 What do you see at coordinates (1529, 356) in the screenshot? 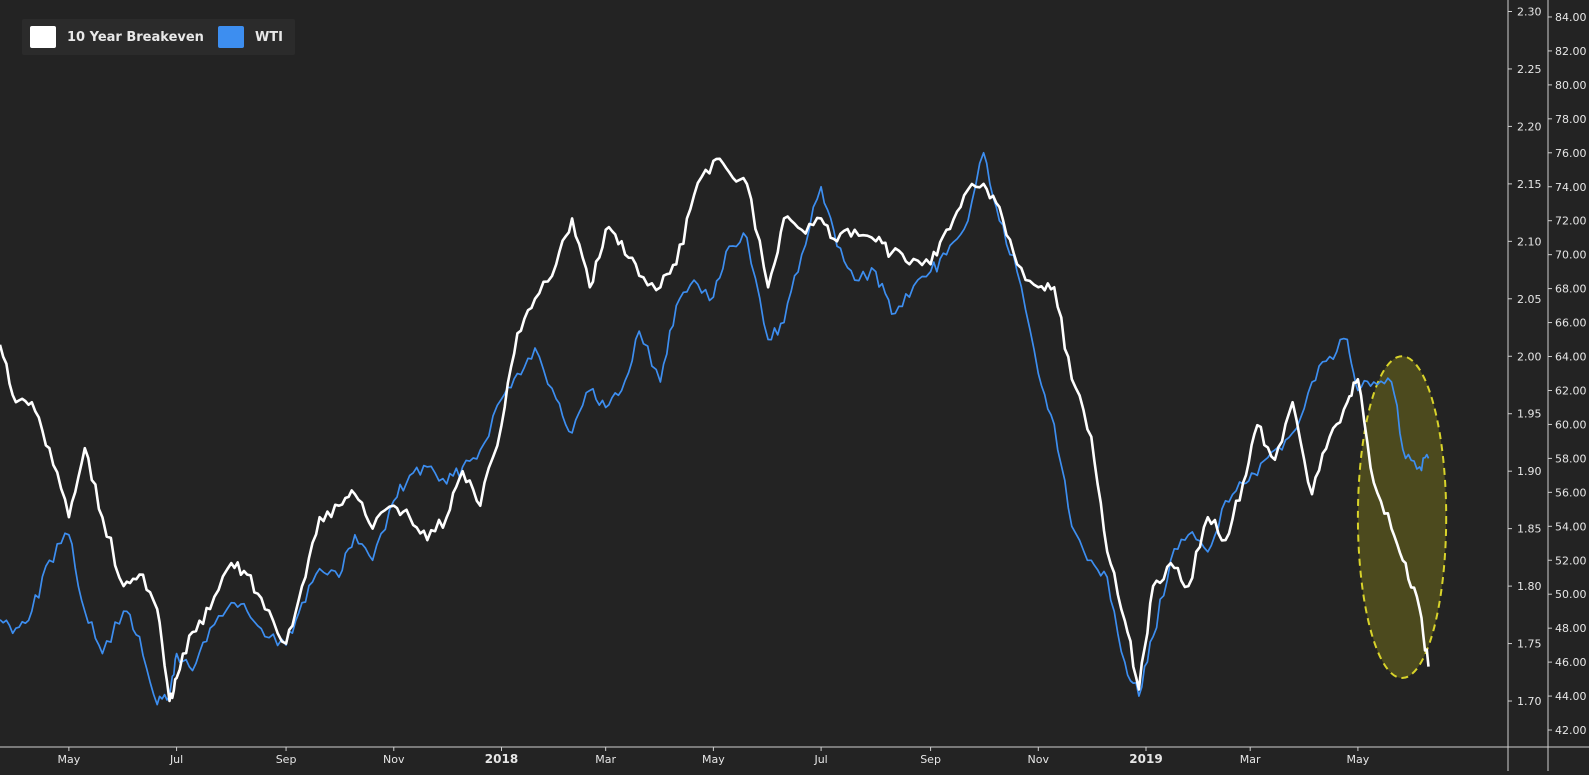
I see `breakeven-axis-tick-label: 2.00` at bounding box center [1529, 356].